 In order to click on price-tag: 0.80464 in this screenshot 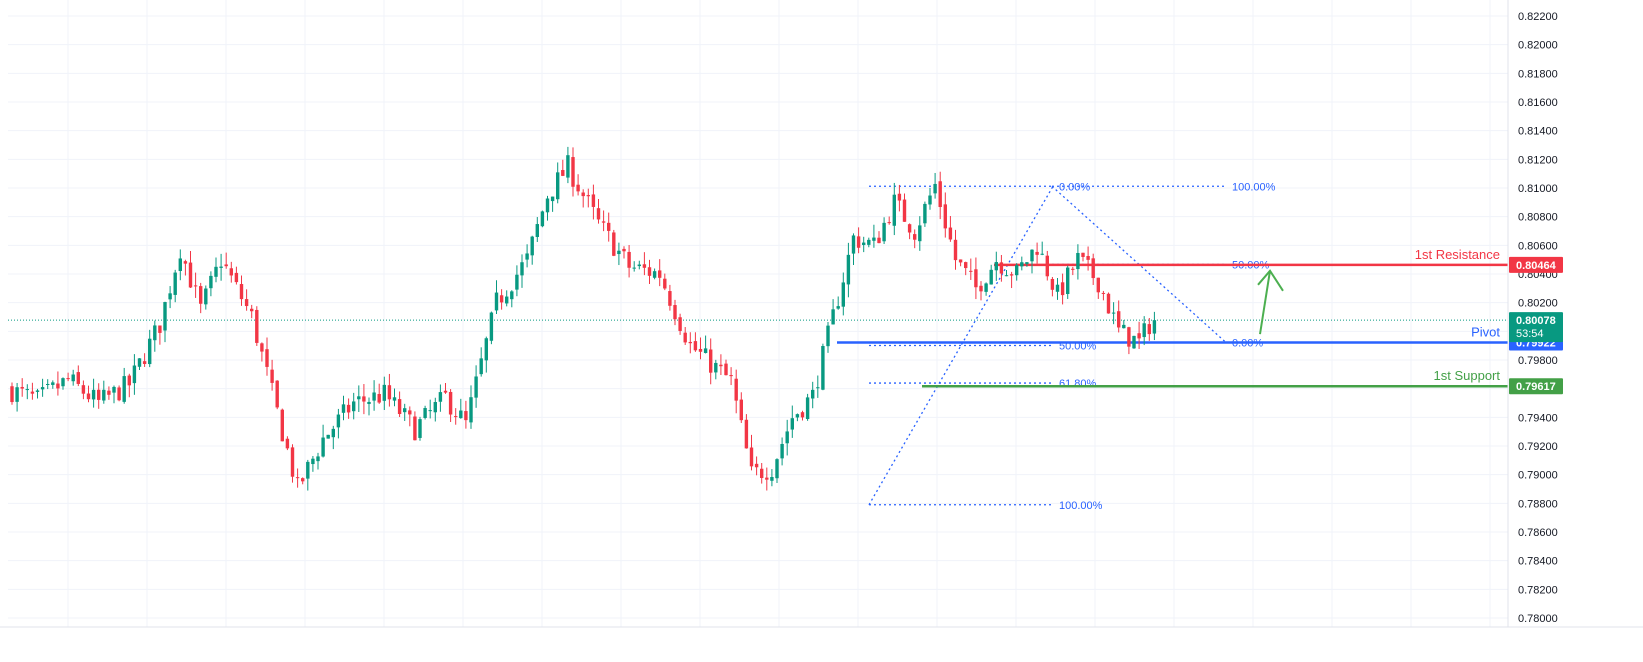, I will do `click(1536, 264)`.